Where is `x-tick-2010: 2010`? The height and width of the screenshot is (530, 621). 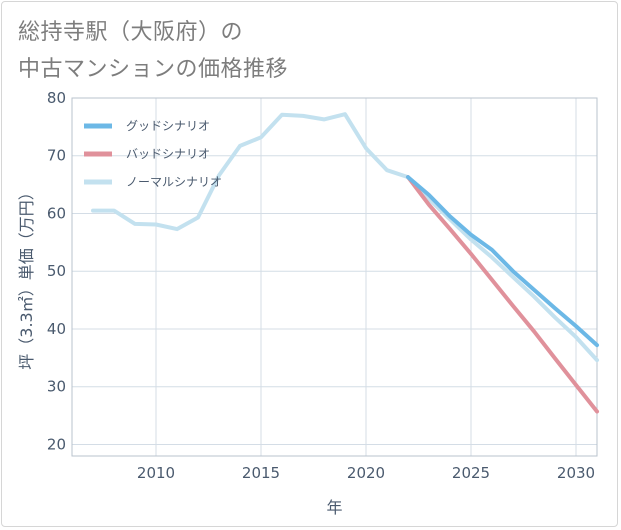
x-tick-2010: 2010 is located at coordinates (156, 473).